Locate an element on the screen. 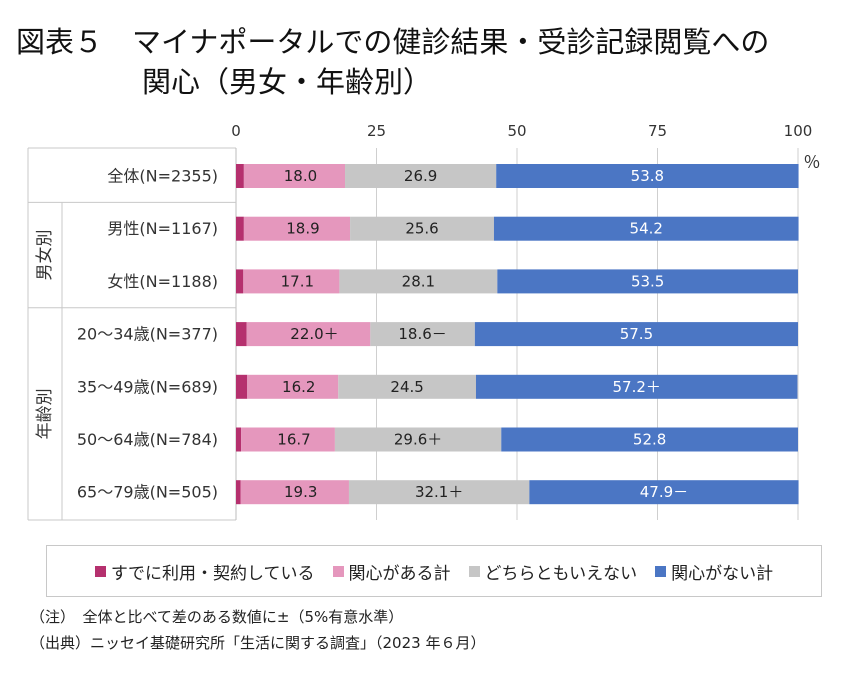  category-label: 65～79歳(N=505) is located at coordinates (147, 492).